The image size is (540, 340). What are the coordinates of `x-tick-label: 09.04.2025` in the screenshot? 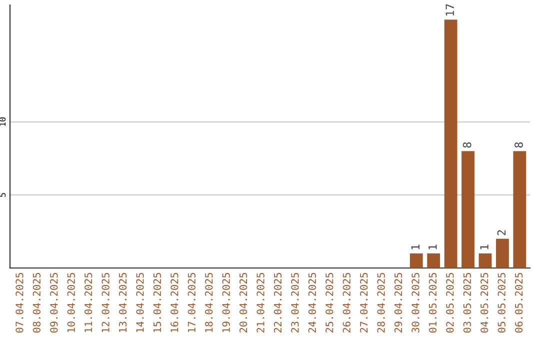 It's located at (54, 302).